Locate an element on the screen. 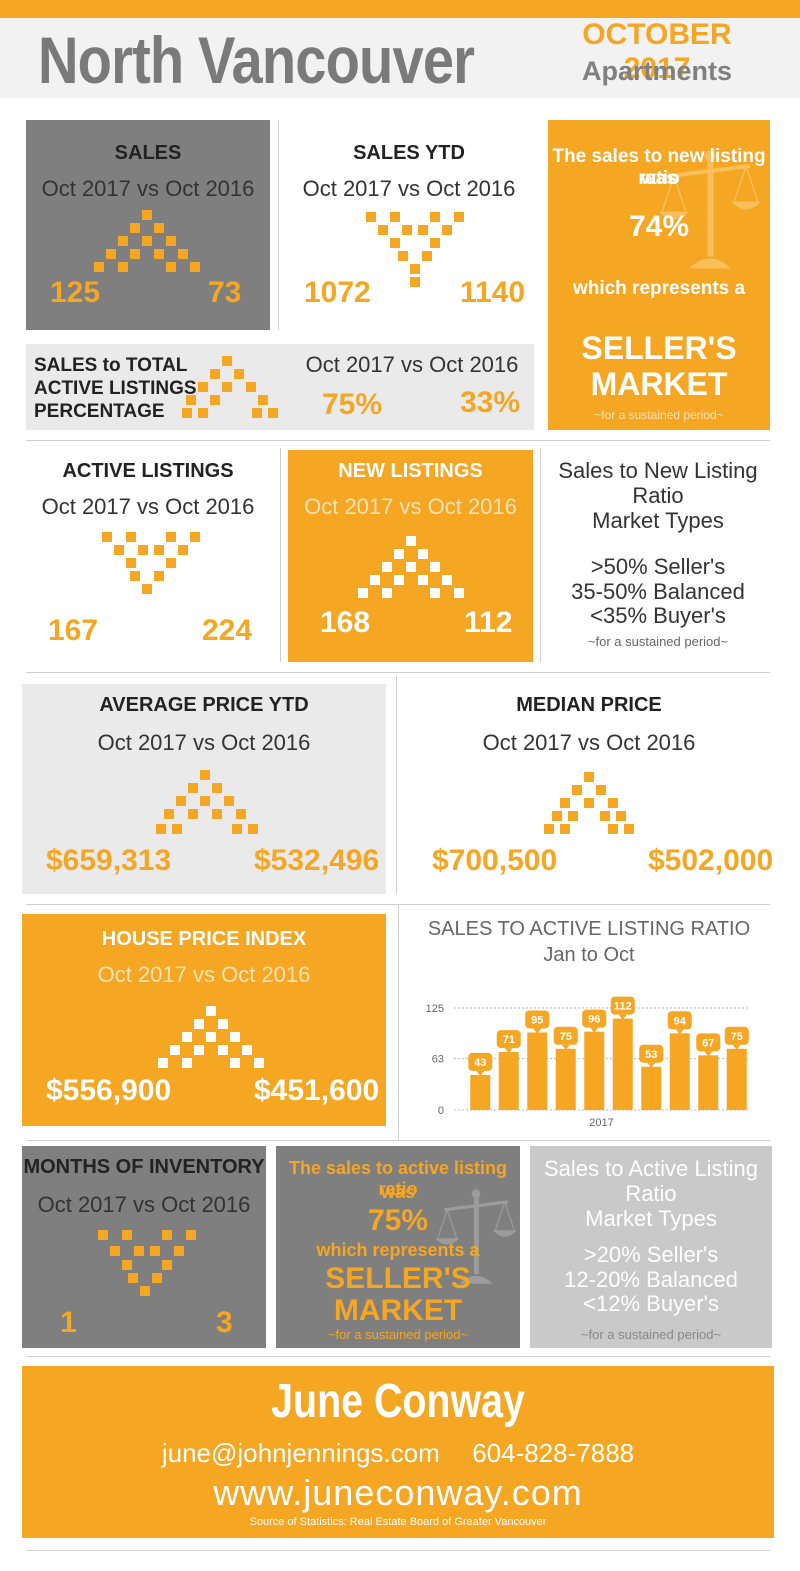  ratio2-line1: The sales to active listing ratio is located at coordinates (398, 1178).